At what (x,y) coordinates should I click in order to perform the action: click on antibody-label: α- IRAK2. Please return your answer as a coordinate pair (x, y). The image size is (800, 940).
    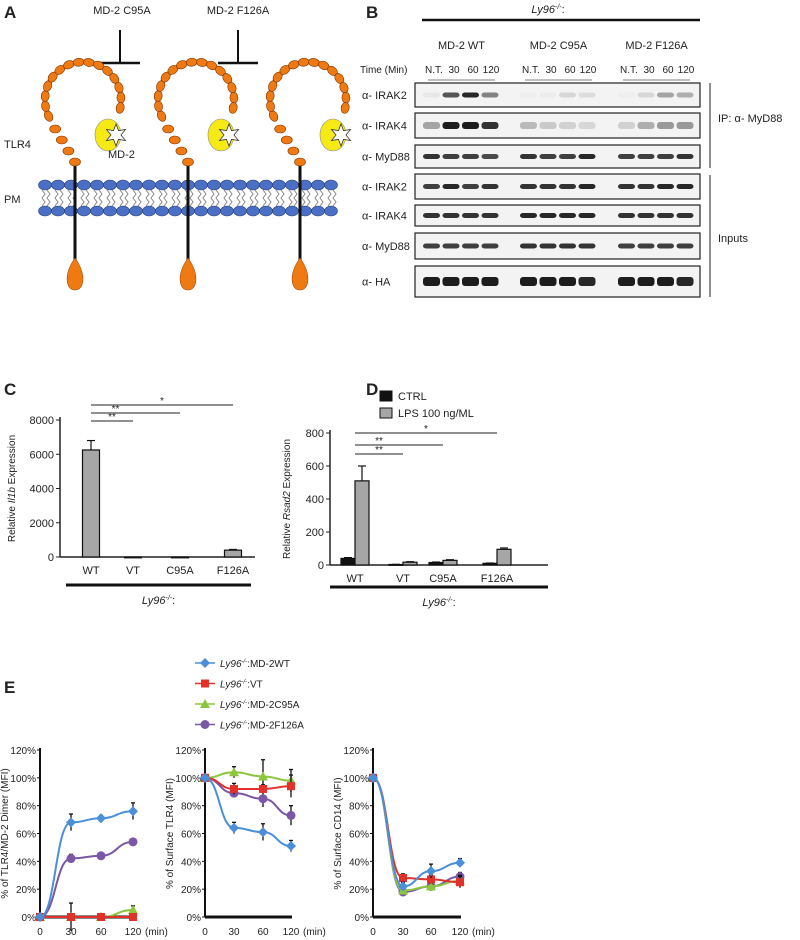
    Looking at the image, I should click on (384, 96).